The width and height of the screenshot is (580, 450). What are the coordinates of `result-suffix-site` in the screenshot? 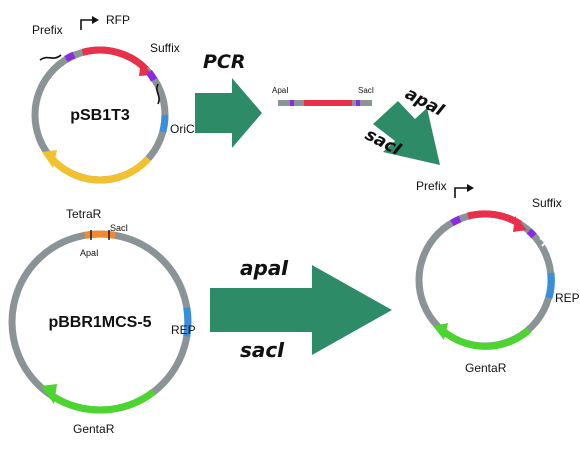 It's located at (531, 233).